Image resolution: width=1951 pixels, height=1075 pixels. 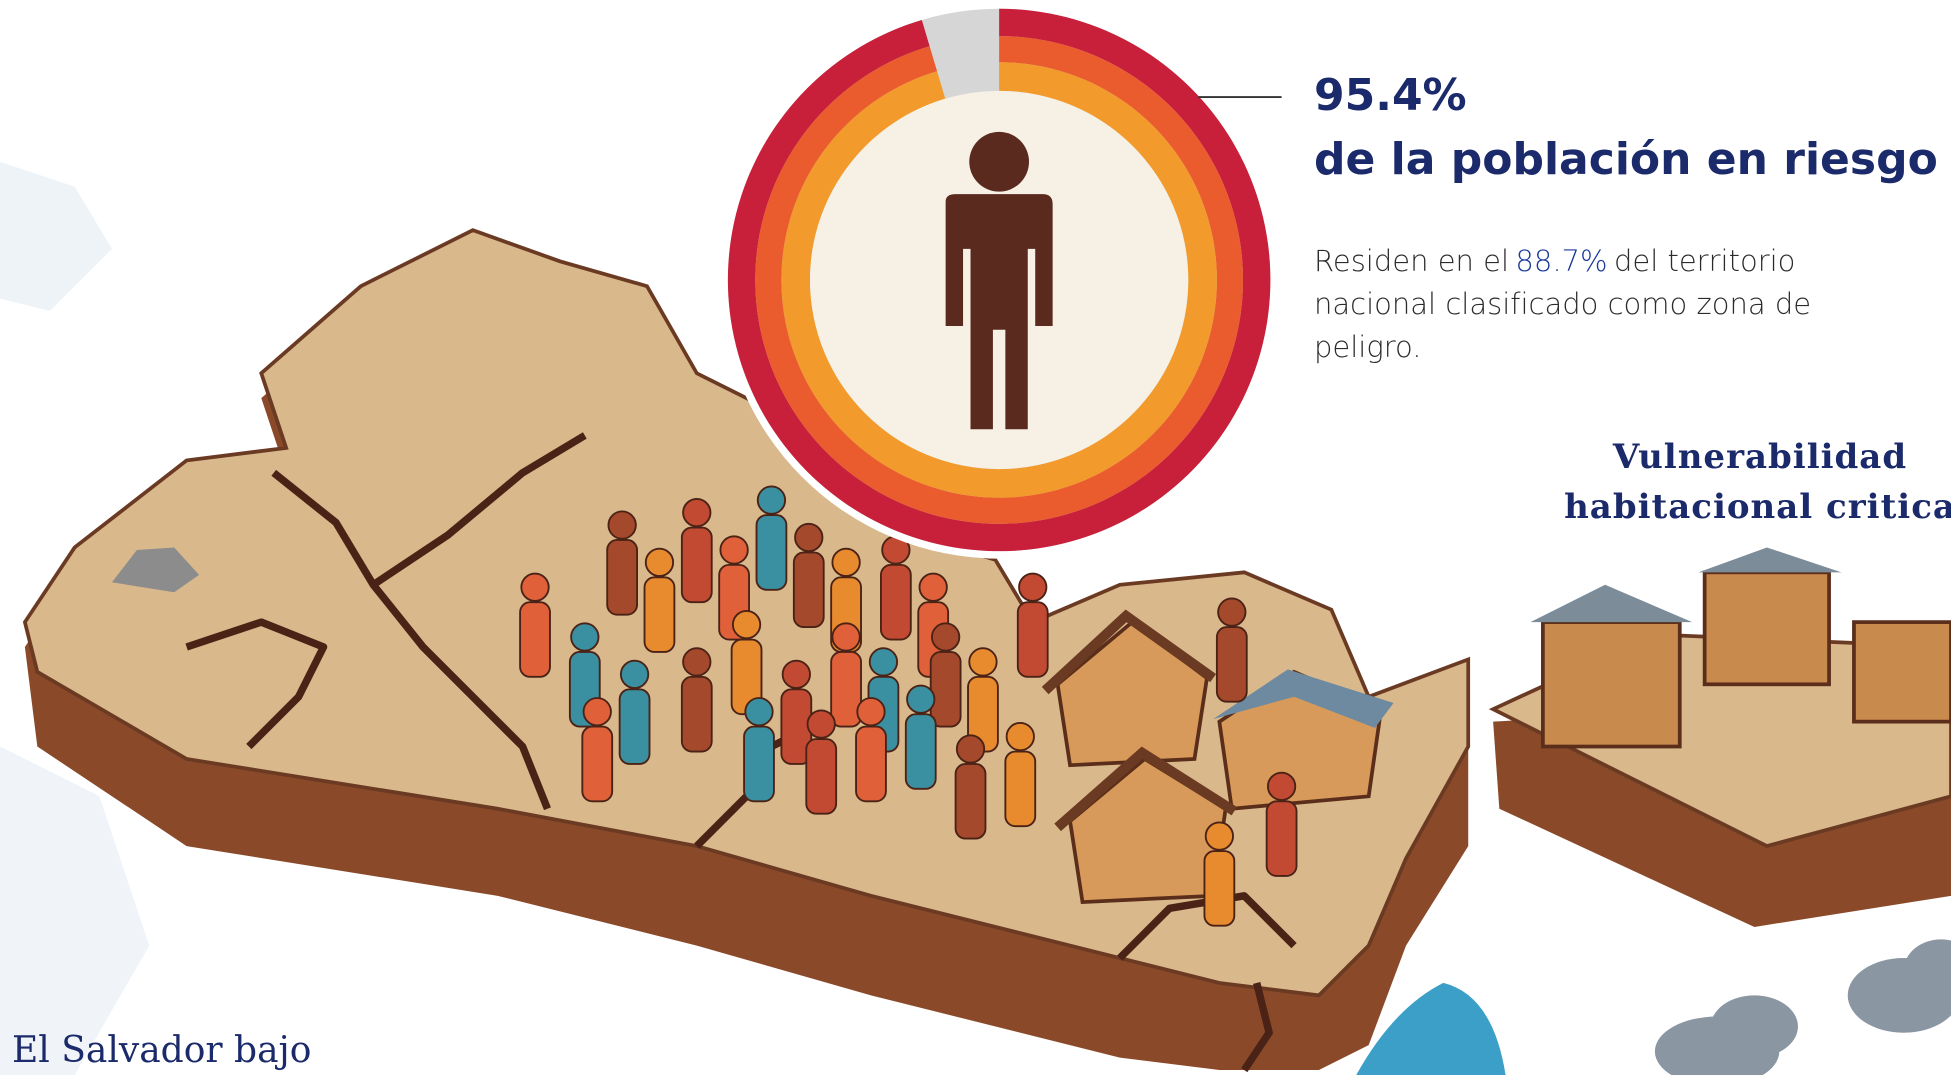 I want to click on water, so click(x=1431, y=1028).